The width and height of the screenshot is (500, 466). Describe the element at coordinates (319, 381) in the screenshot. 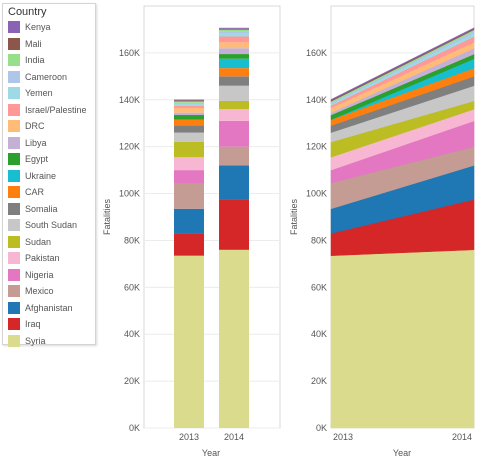

I see `y-tick-label: 20K` at that location.